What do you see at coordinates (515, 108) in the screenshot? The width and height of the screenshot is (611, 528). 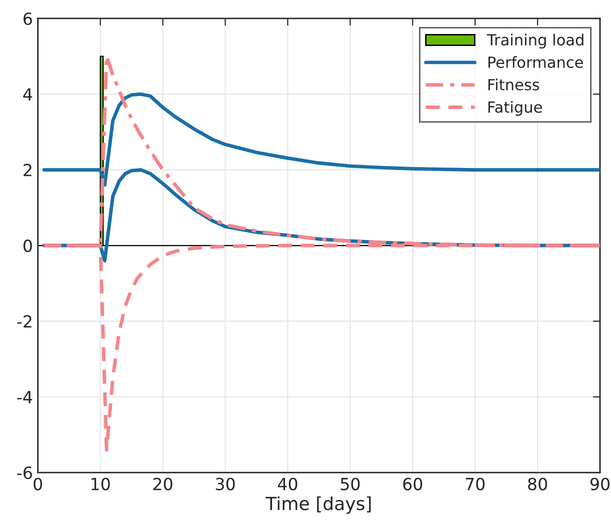 I see `legend-label: Fatigue` at bounding box center [515, 108].